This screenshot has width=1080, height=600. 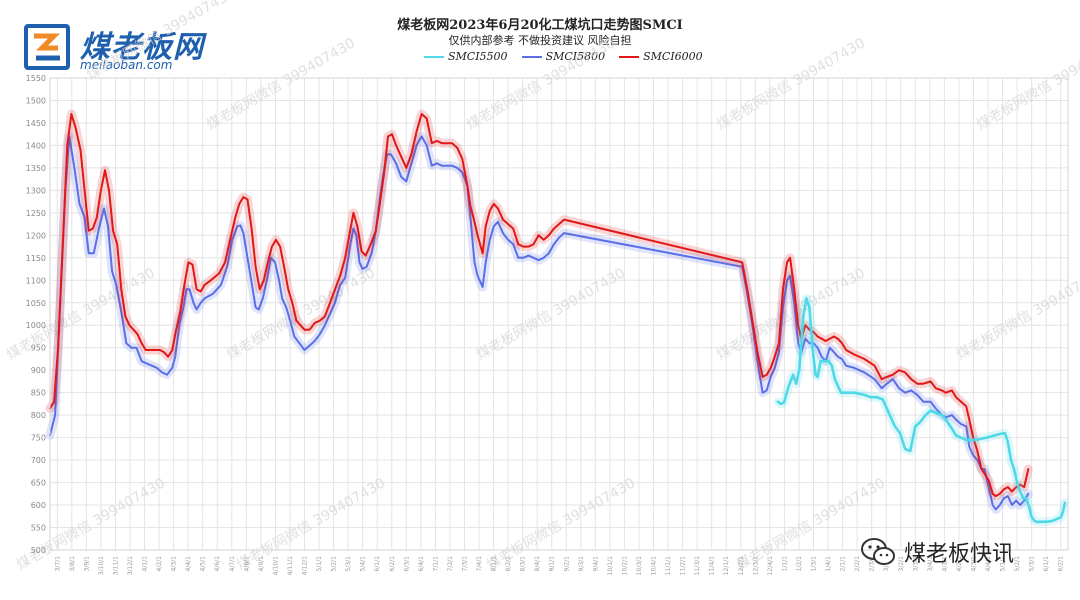 I want to click on x-tick-label: 10/4/1, so click(x=654, y=565).